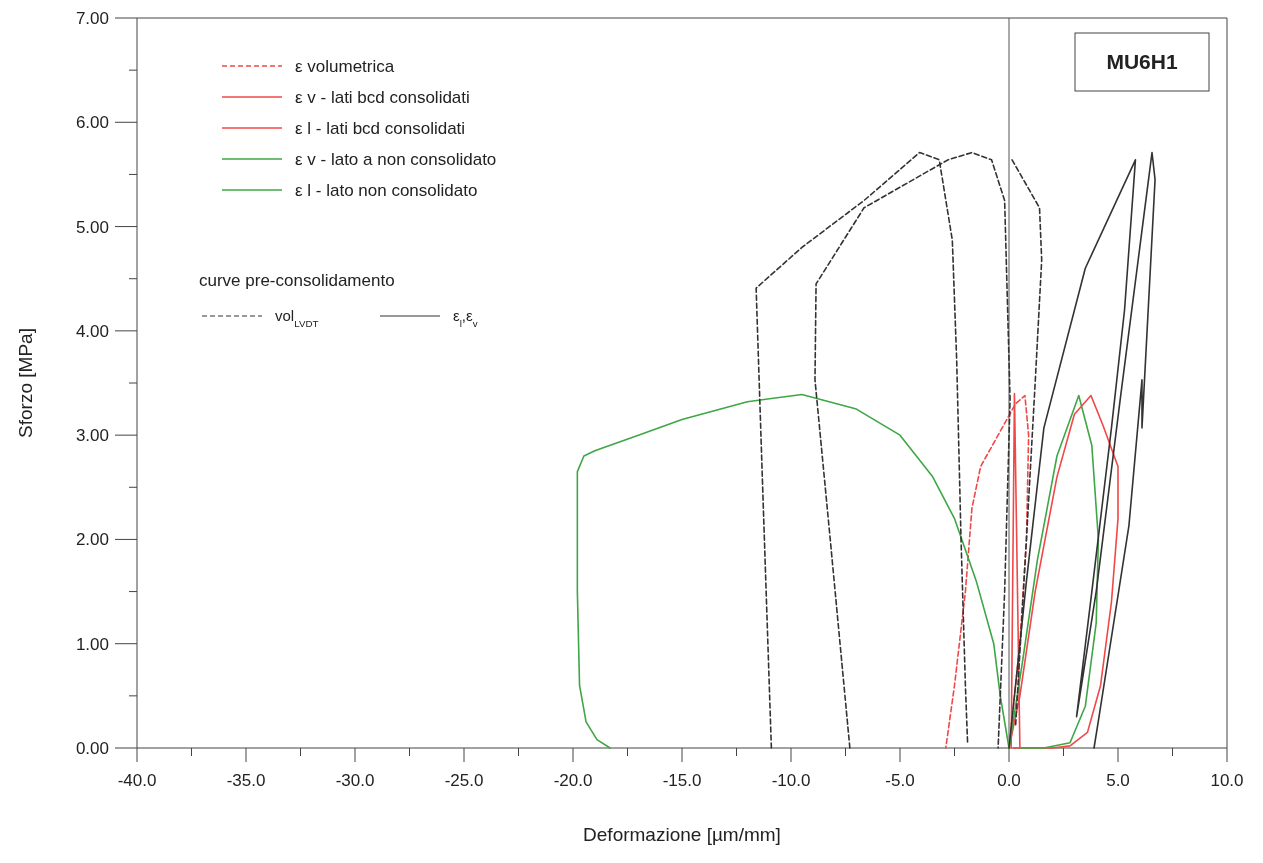  What do you see at coordinates (137, 780) in the screenshot?
I see `x-tick-label: -40.0` at bounding box center [137, 780].